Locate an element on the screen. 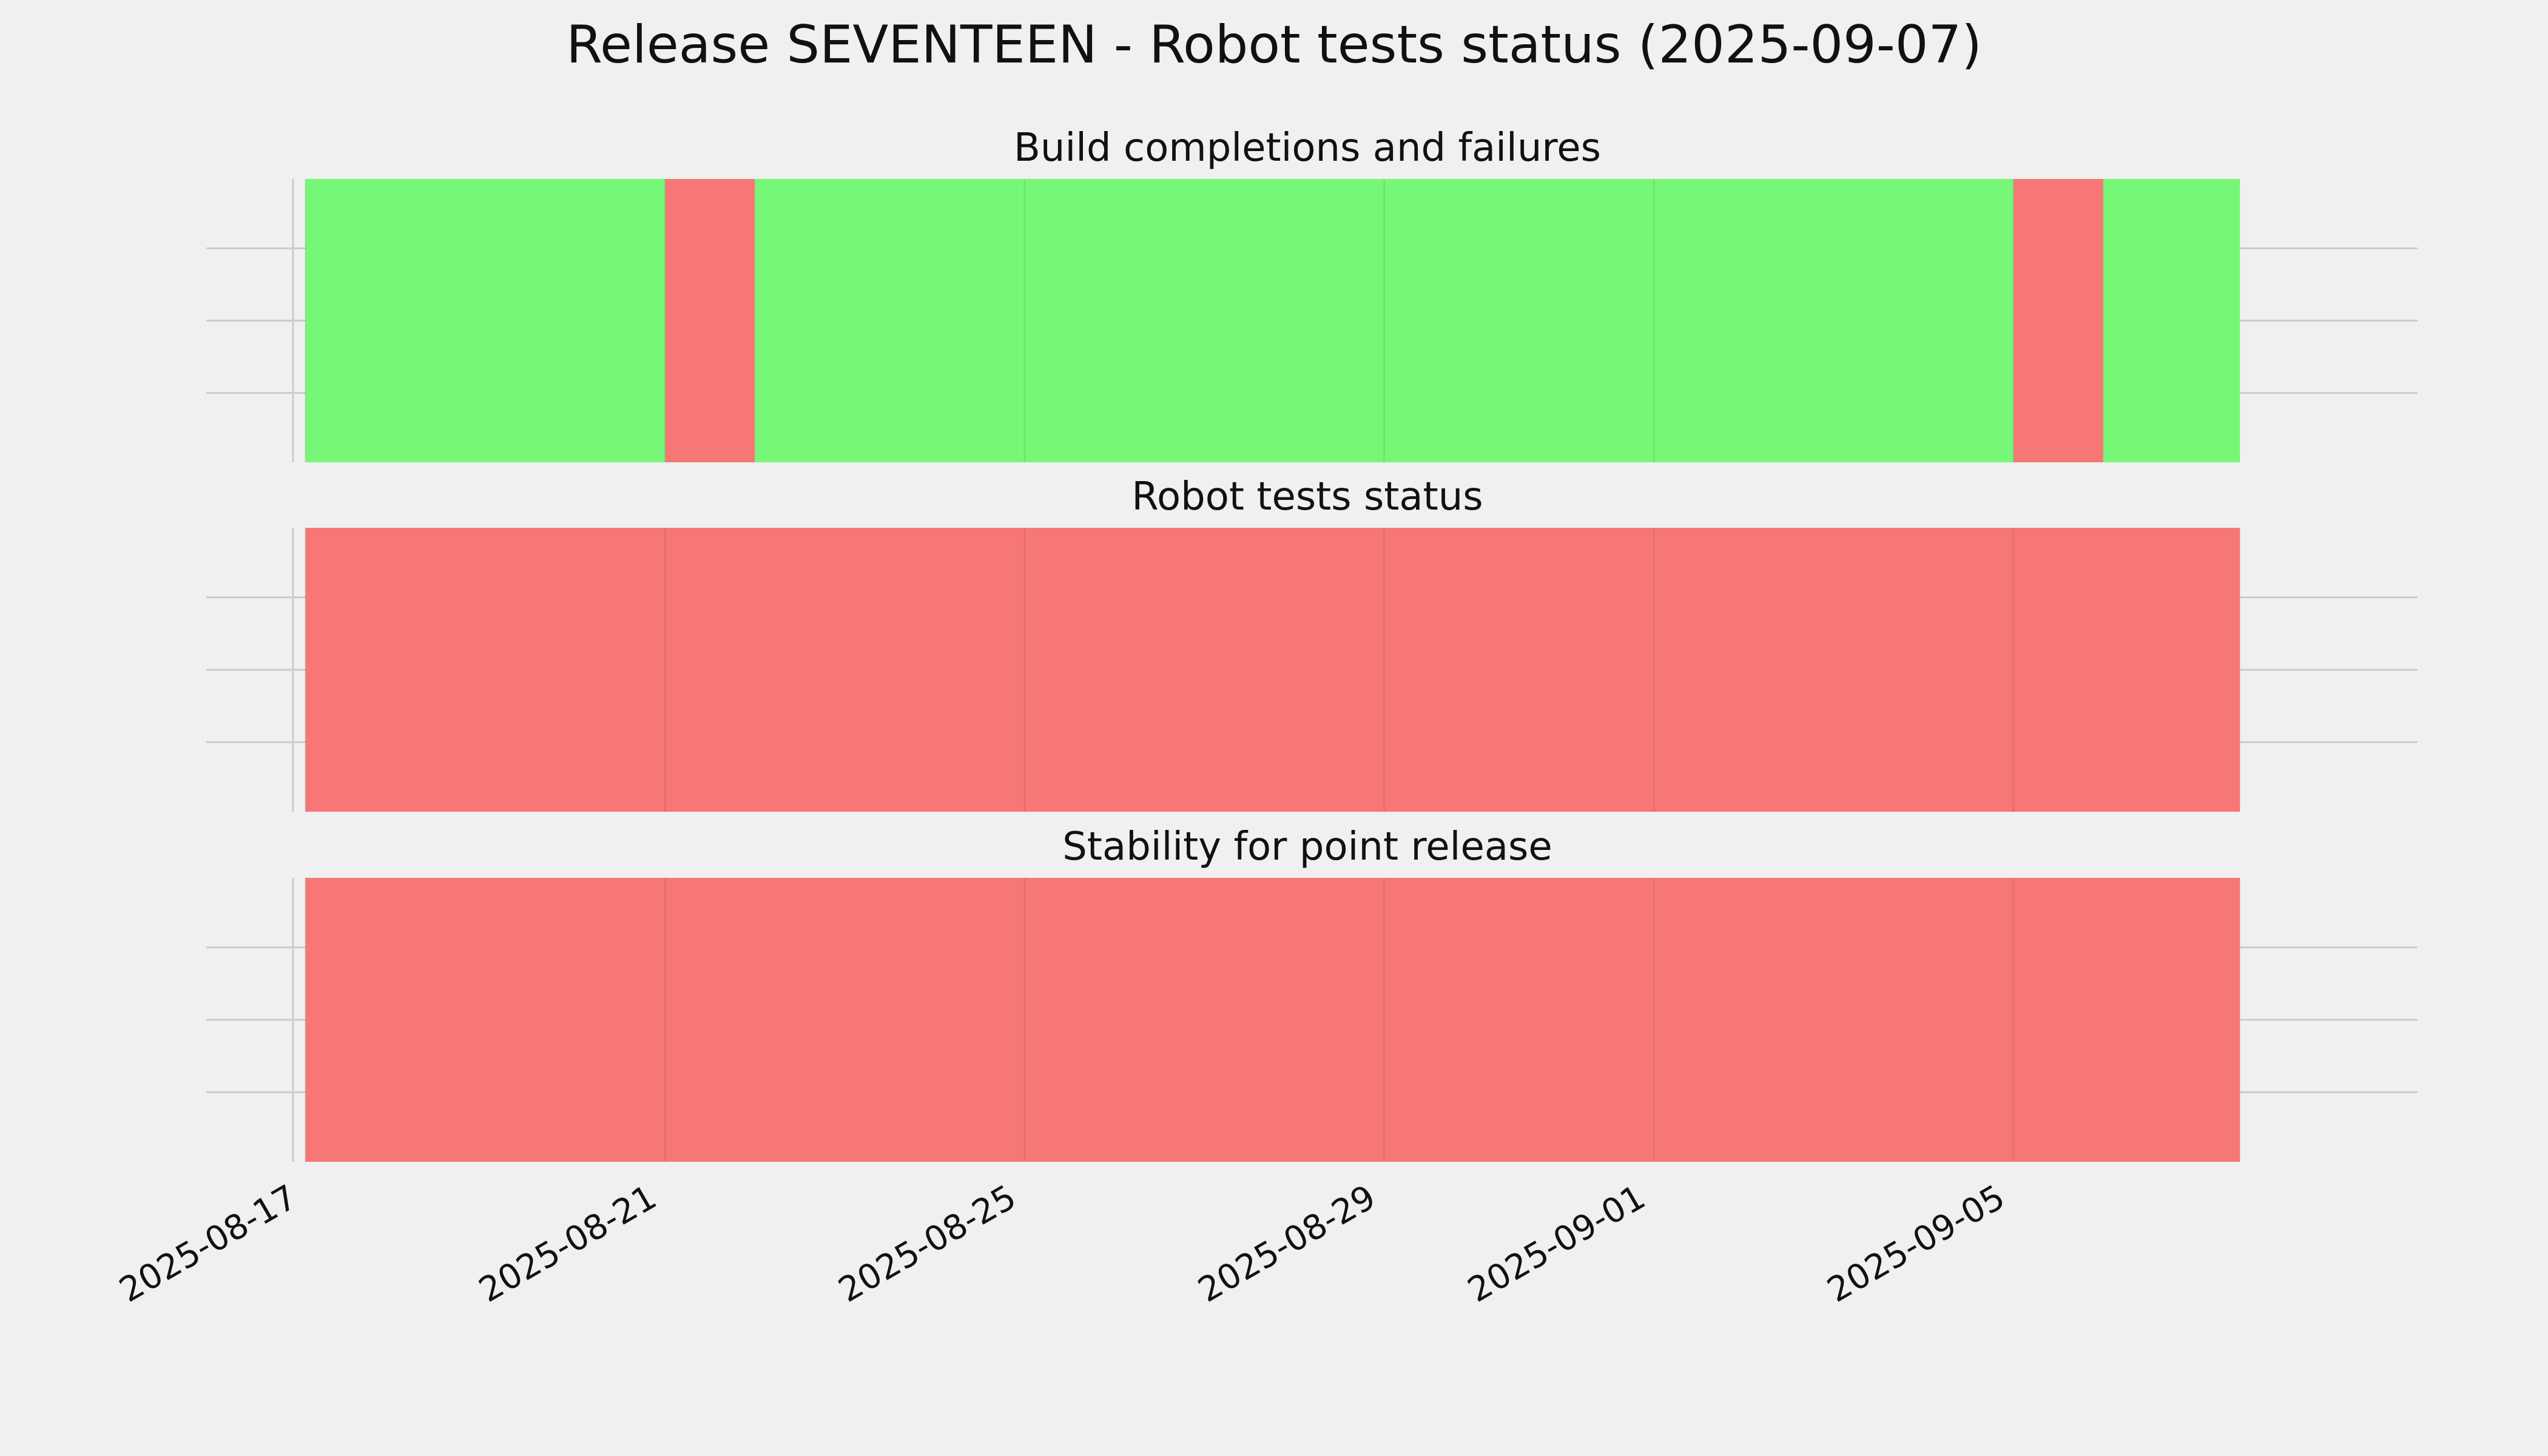 This screenshot has height=1456, width=2548. x-tick-label-6: 2025-09-05 is located at coordinates (1916, 1244).